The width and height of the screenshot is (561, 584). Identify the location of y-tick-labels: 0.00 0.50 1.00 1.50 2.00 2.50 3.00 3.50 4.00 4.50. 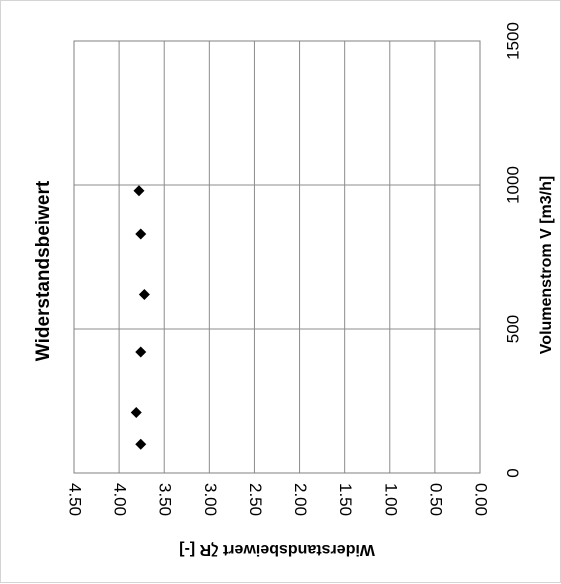
(278, 499).